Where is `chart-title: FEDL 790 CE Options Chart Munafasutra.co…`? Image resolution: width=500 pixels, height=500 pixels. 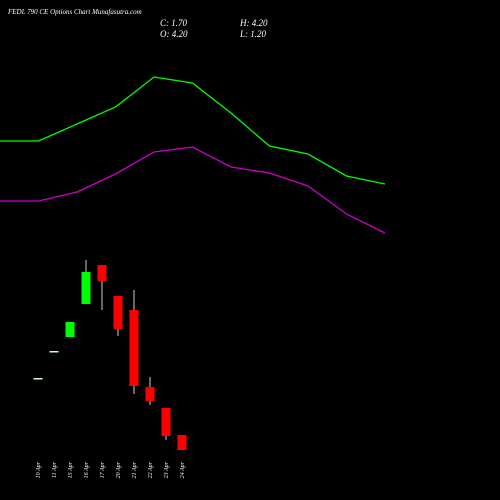 chart-title: FEDL 790 CE Options Chart Munafasutra.co… is located at coordinates (74, 12).